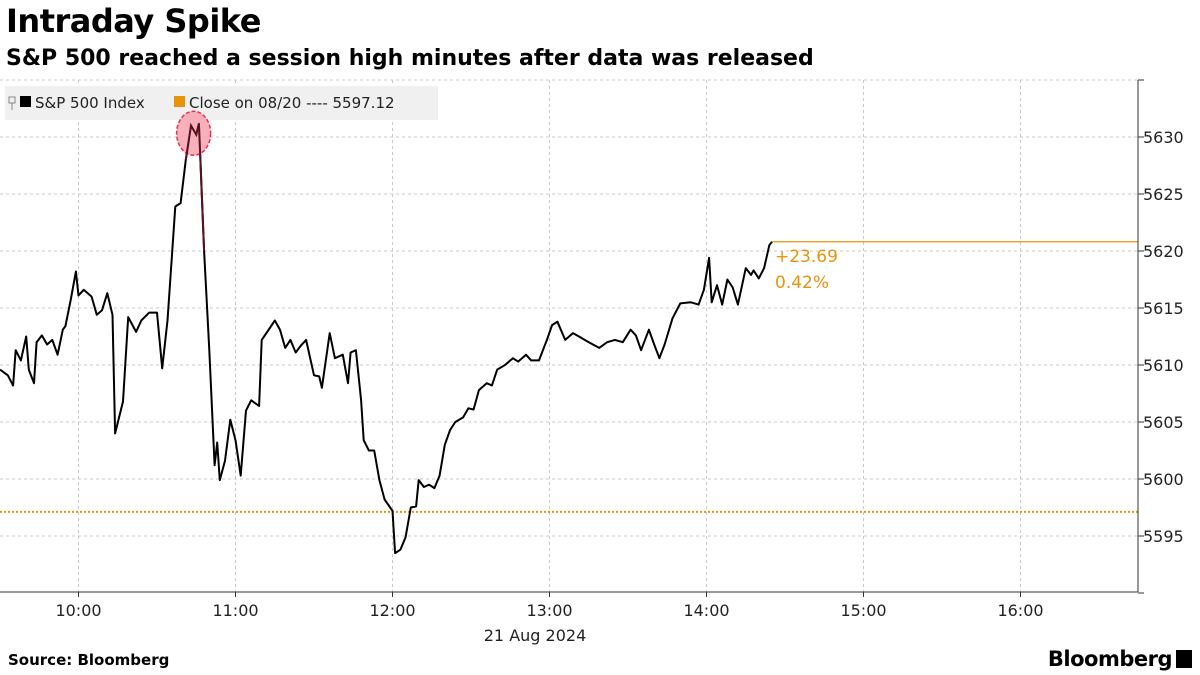 Image resolution: width=1200 pixels, height=675 pixels. Describe the element at coordinates (133, 21) in the screenshot. I see `chart-title: Intraday Spike` at that location.